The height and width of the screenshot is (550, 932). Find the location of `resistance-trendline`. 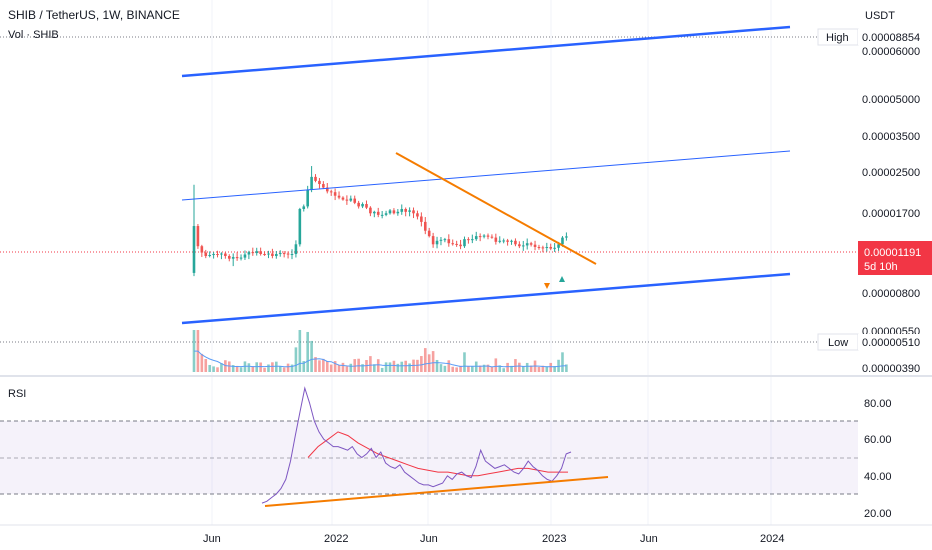

resistance-trendline is located at coordinates (496, 208).